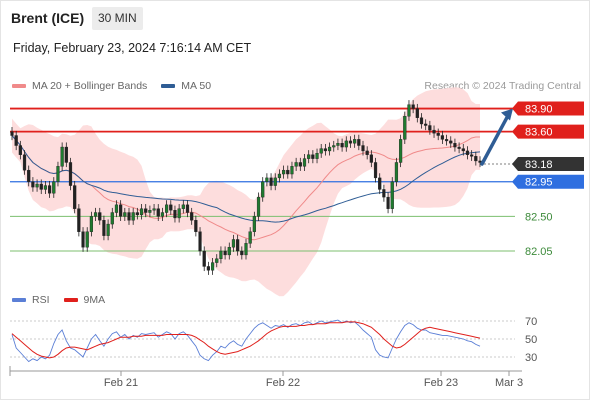 The width and height of the screenshot is (590, 400). I want to click on chart-header: Brent (ICE) 30 MIN, so click(295, 18).